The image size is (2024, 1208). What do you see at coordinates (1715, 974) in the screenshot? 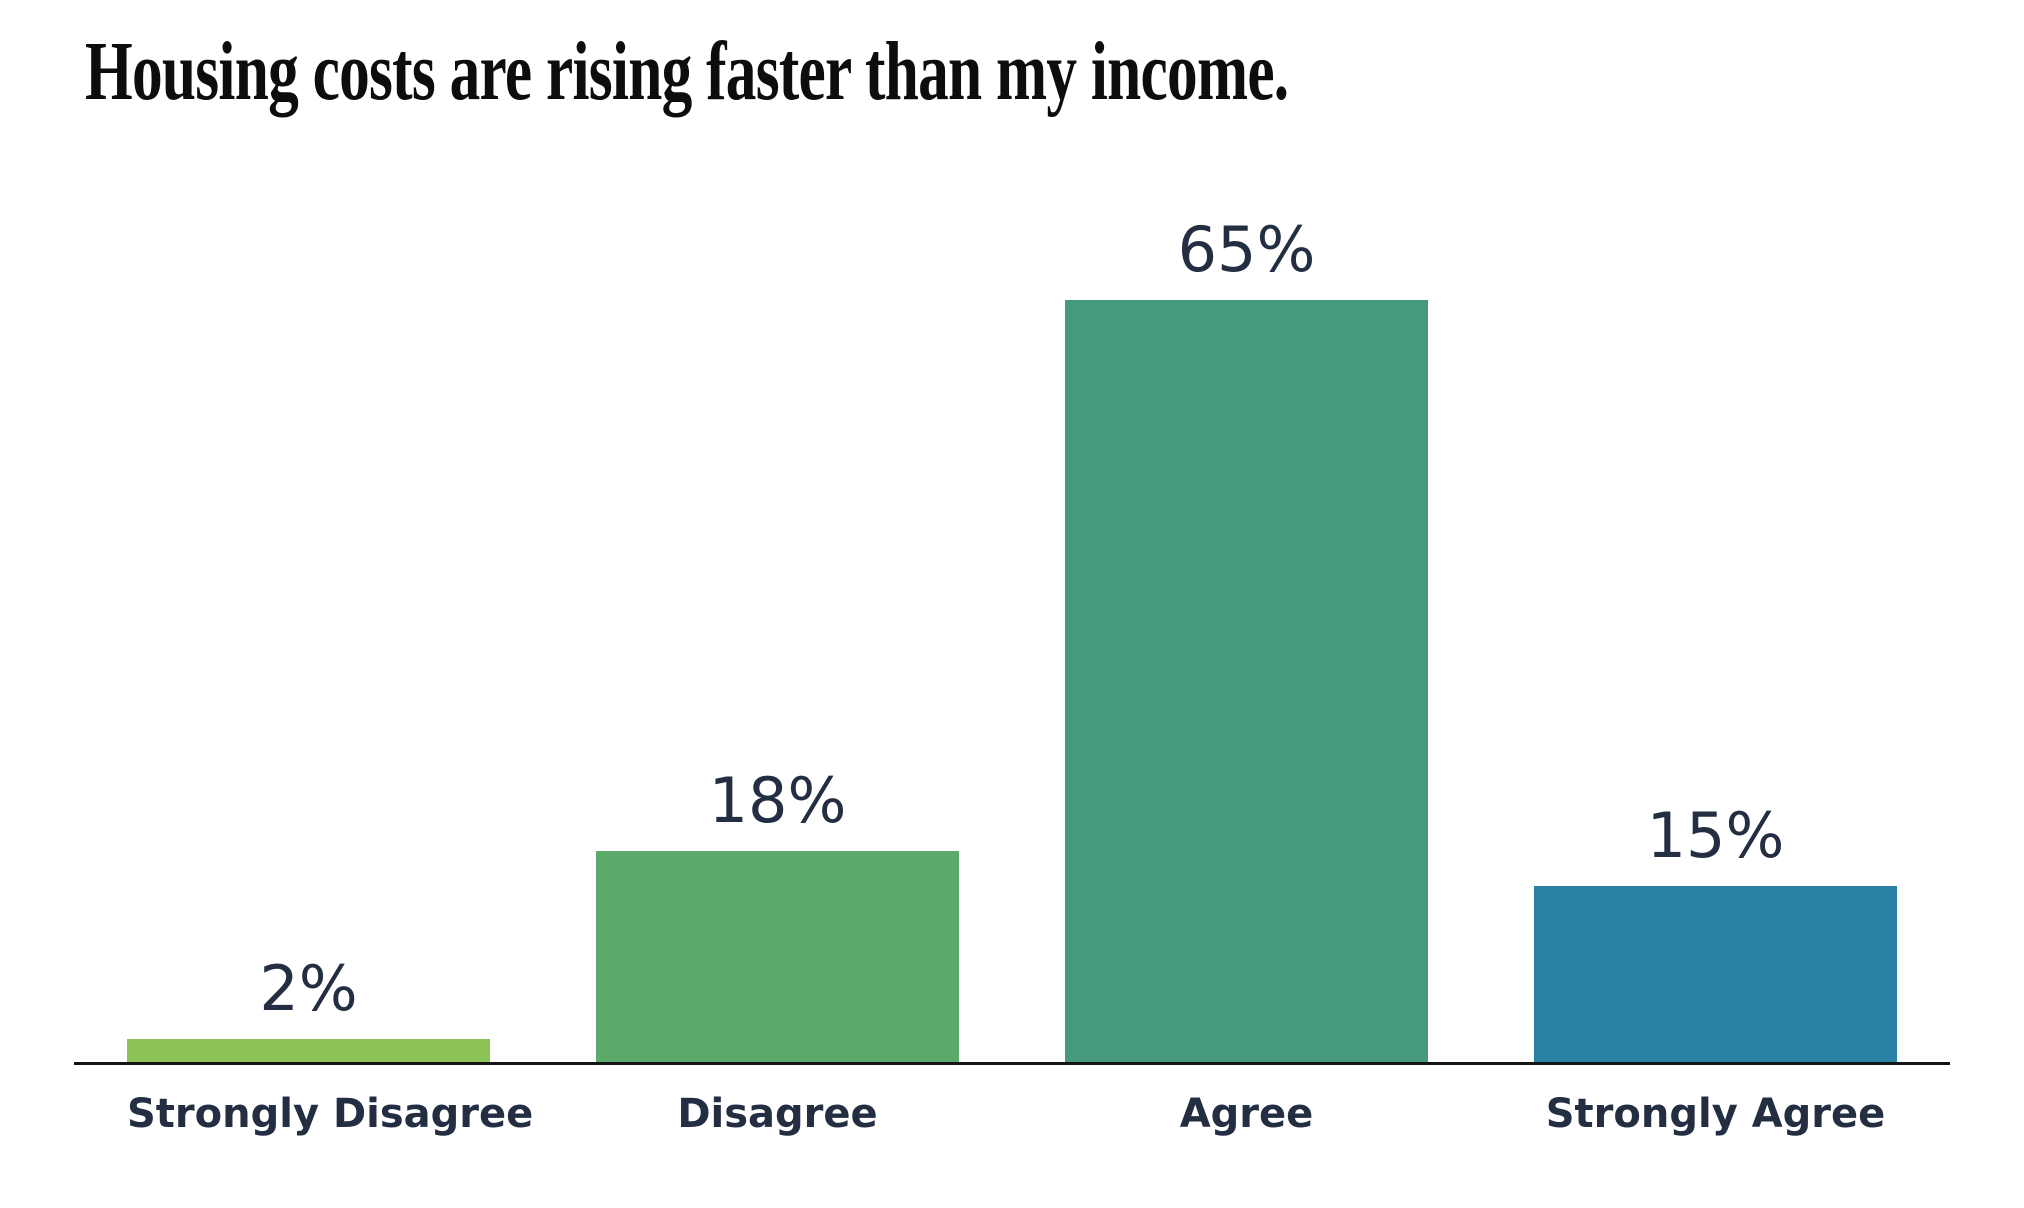
I see `bar-strongly-agree` at bounding box center [1715, 974].